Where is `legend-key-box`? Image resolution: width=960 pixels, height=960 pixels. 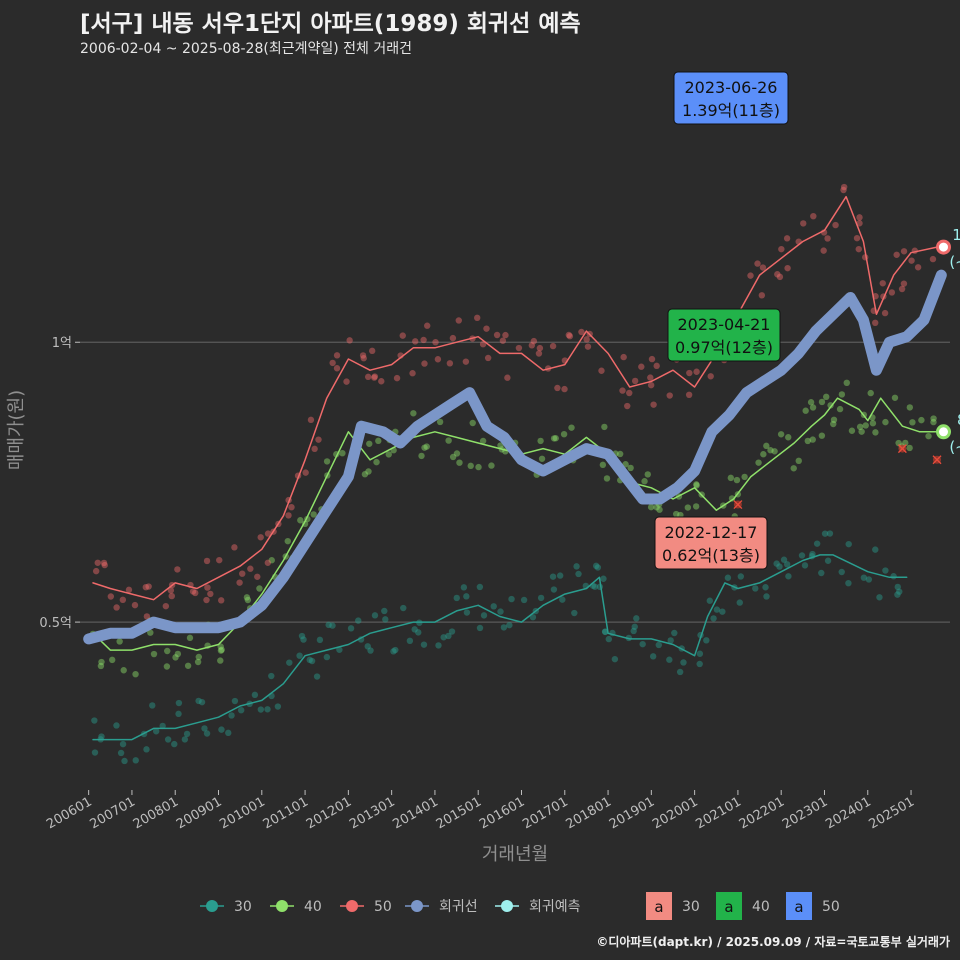
legend-key-box is located at coordinates (799, 906).